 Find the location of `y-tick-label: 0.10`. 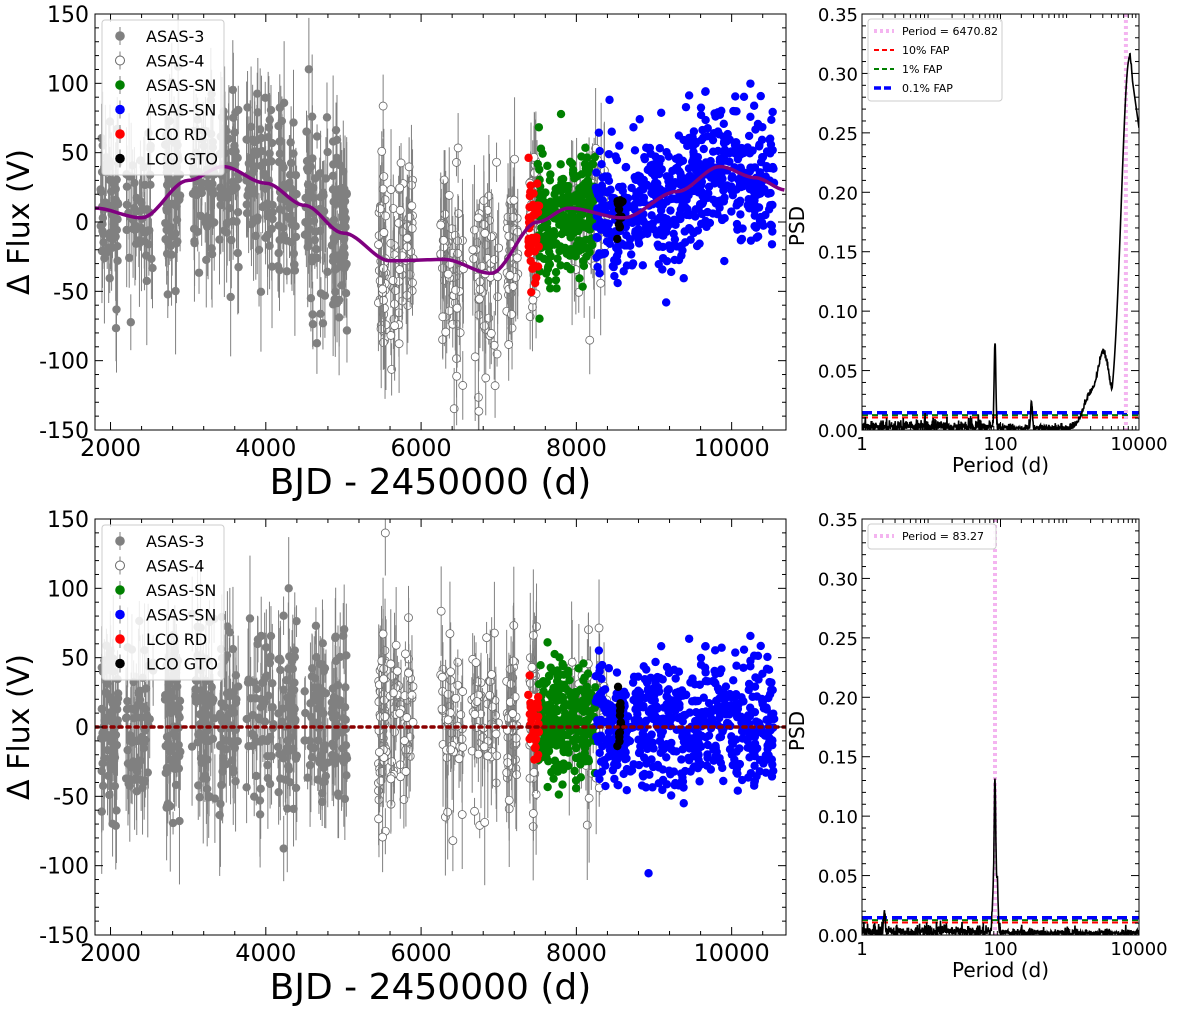

y-tick-label: 0.10 is located at coordinates (838, 817).